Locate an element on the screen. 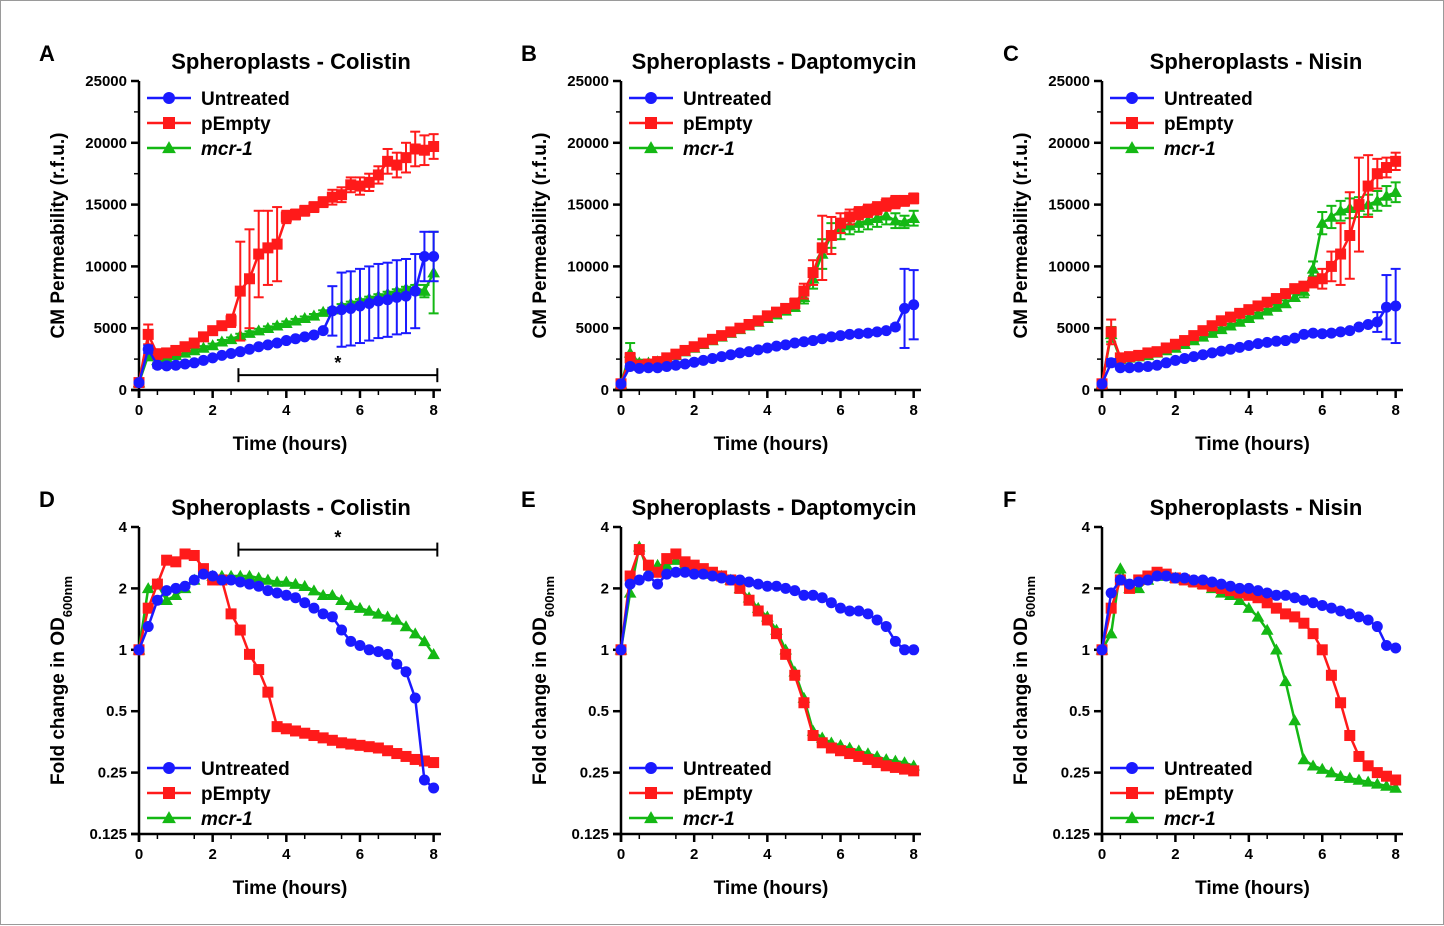 The image size is (1444, 926). panel-letter: B is located at coordinates (529, 53).